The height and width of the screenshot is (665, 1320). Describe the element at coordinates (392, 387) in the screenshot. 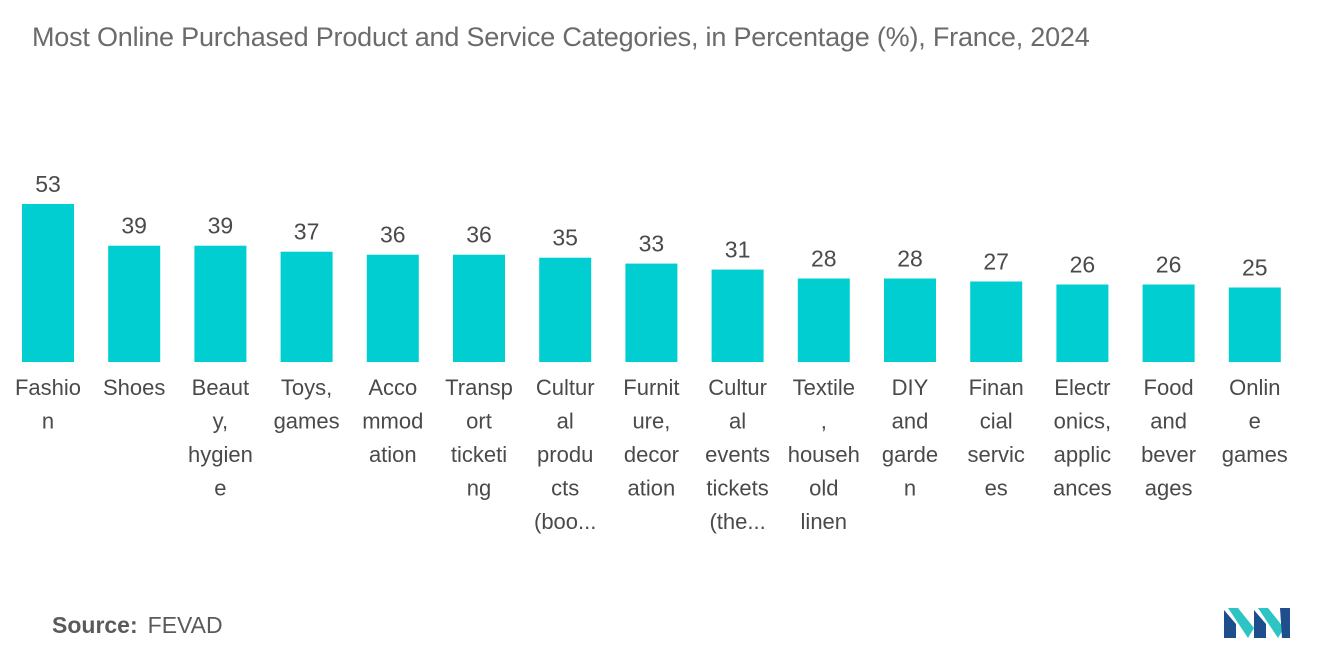

I see `category-label-line: Acco` at that location.